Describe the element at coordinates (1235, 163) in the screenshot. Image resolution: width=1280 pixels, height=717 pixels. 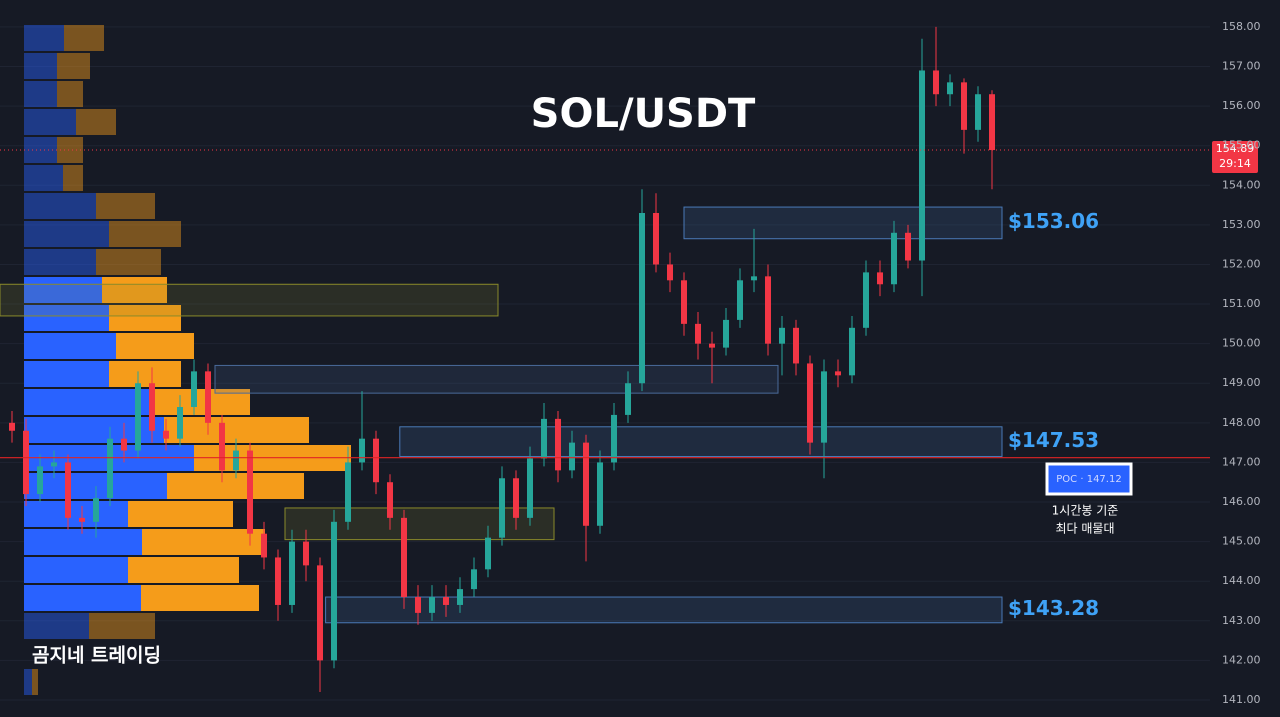
I see `countdown: 29:14` at that location.